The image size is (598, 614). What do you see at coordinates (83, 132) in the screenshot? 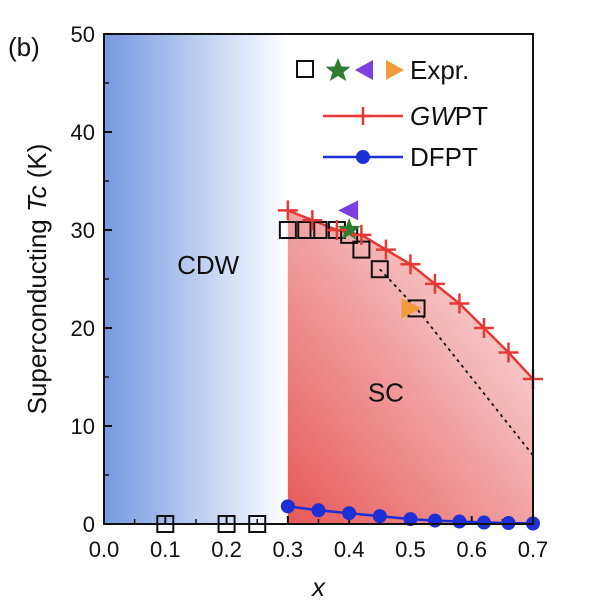
I see `y-tick-label: 40` at bounding box center [83, 132].